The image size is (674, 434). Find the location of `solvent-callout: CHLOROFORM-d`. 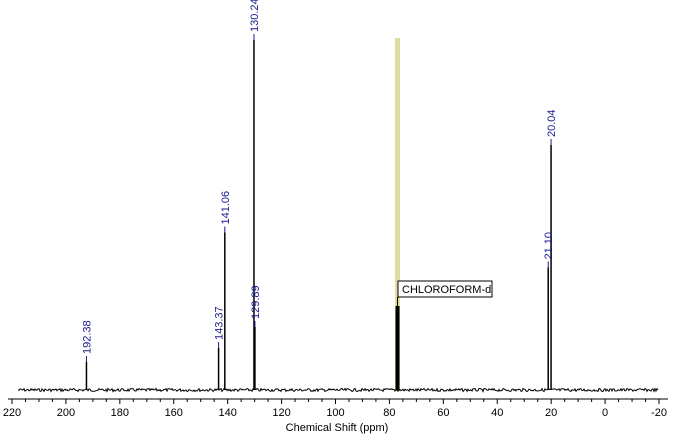

solvent-callout: CHLOROFORM-d is located at coordinates (445, 294).